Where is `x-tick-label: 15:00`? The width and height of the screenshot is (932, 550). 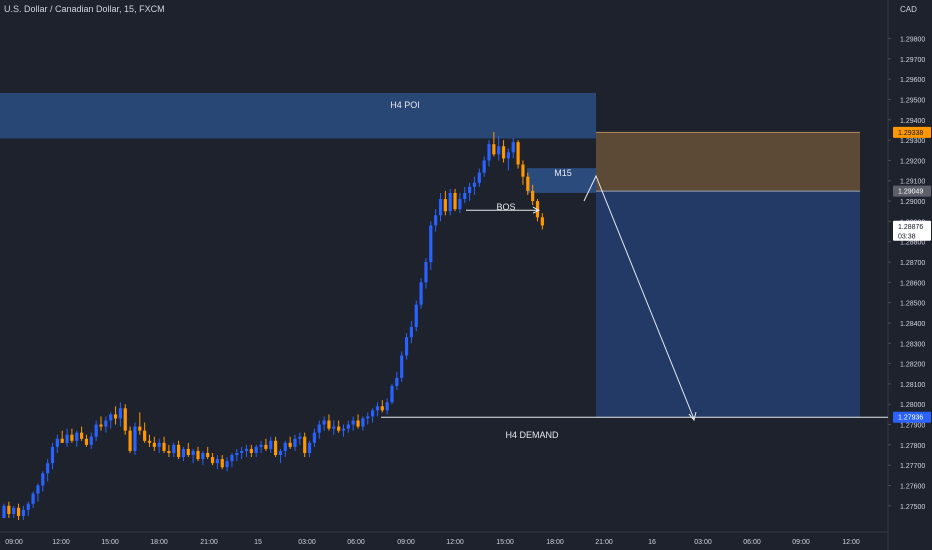 x-tick-label: 15:00 is located at coordinates (110, 542).